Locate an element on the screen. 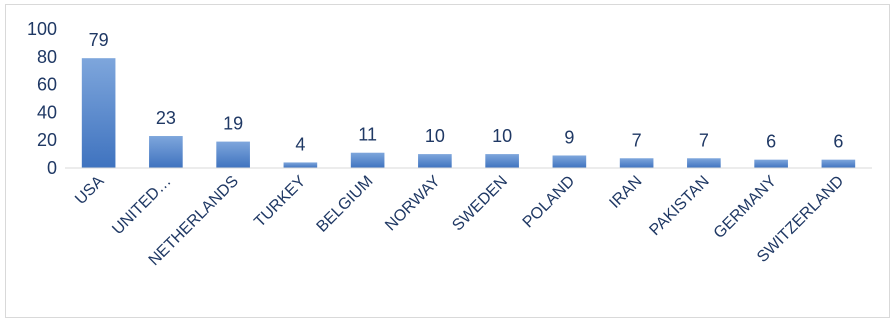  x-tick-label: NORWAY is located at coordinates (413, 204).